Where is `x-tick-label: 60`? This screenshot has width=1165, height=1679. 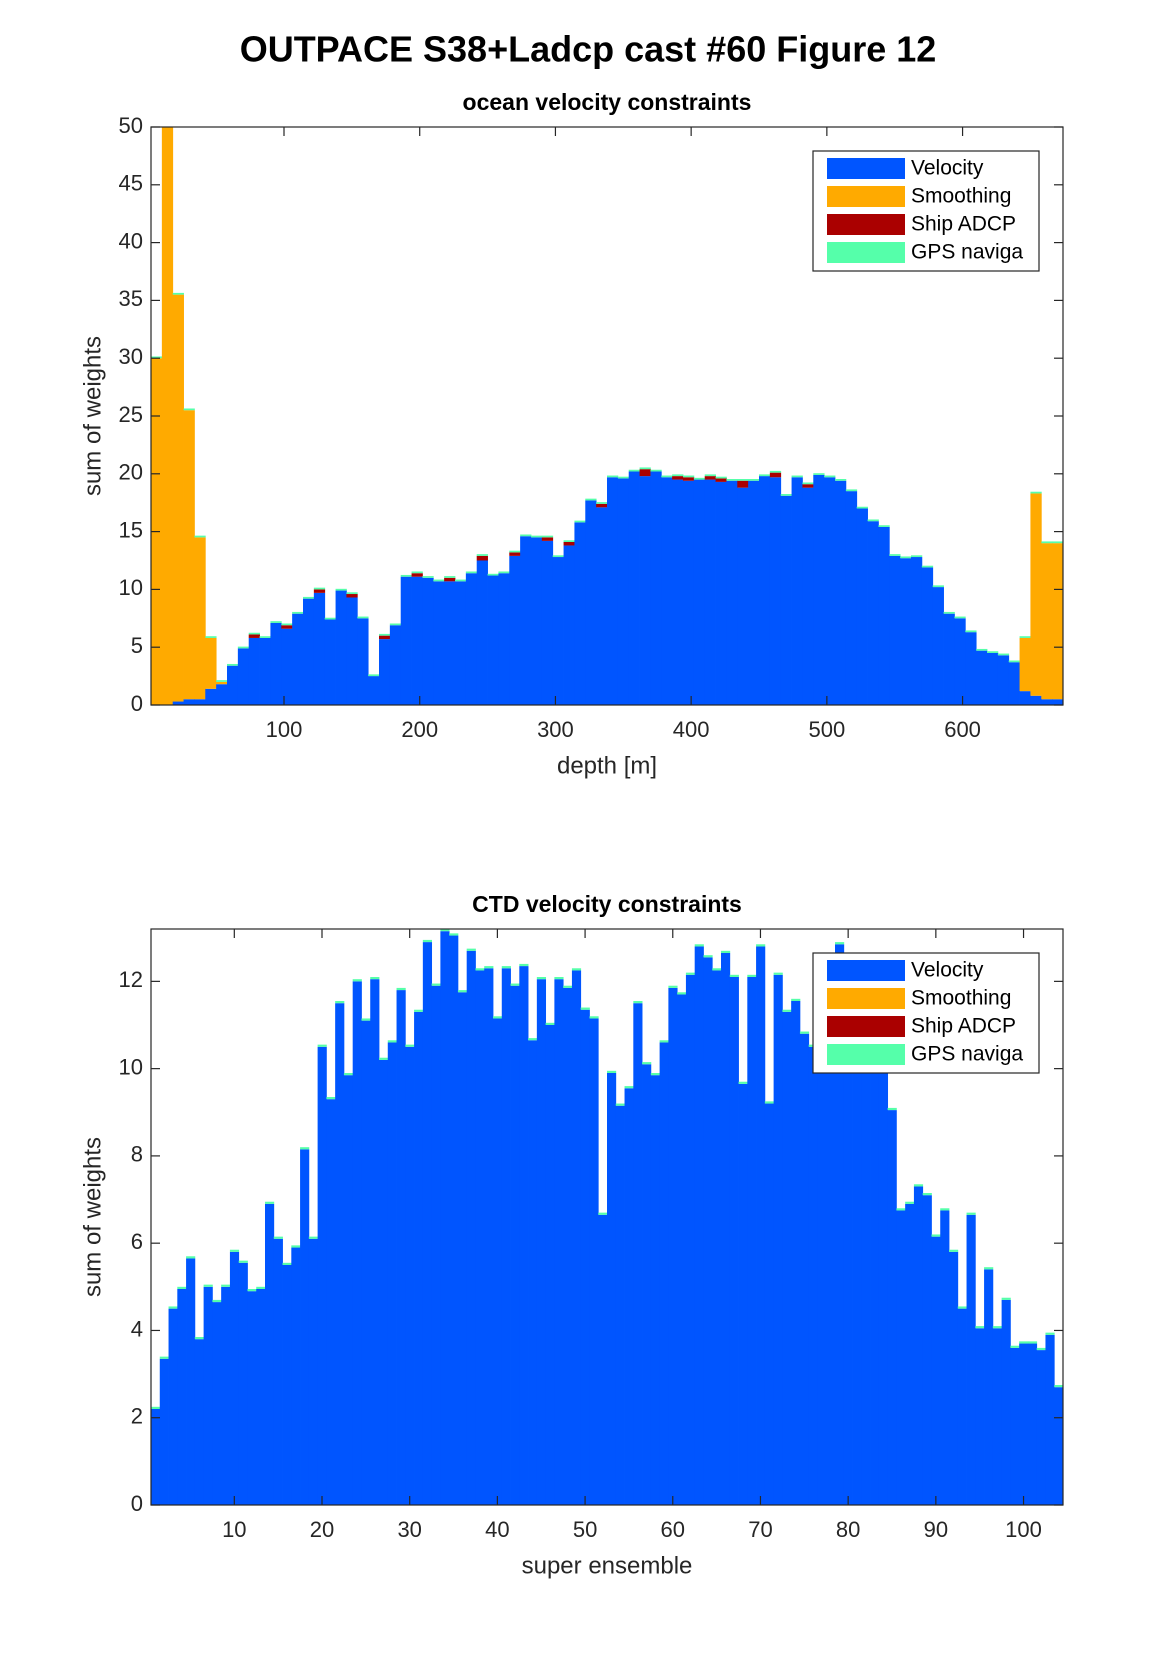 x-tick-label: 60 is located at coordinates (673, 1529).